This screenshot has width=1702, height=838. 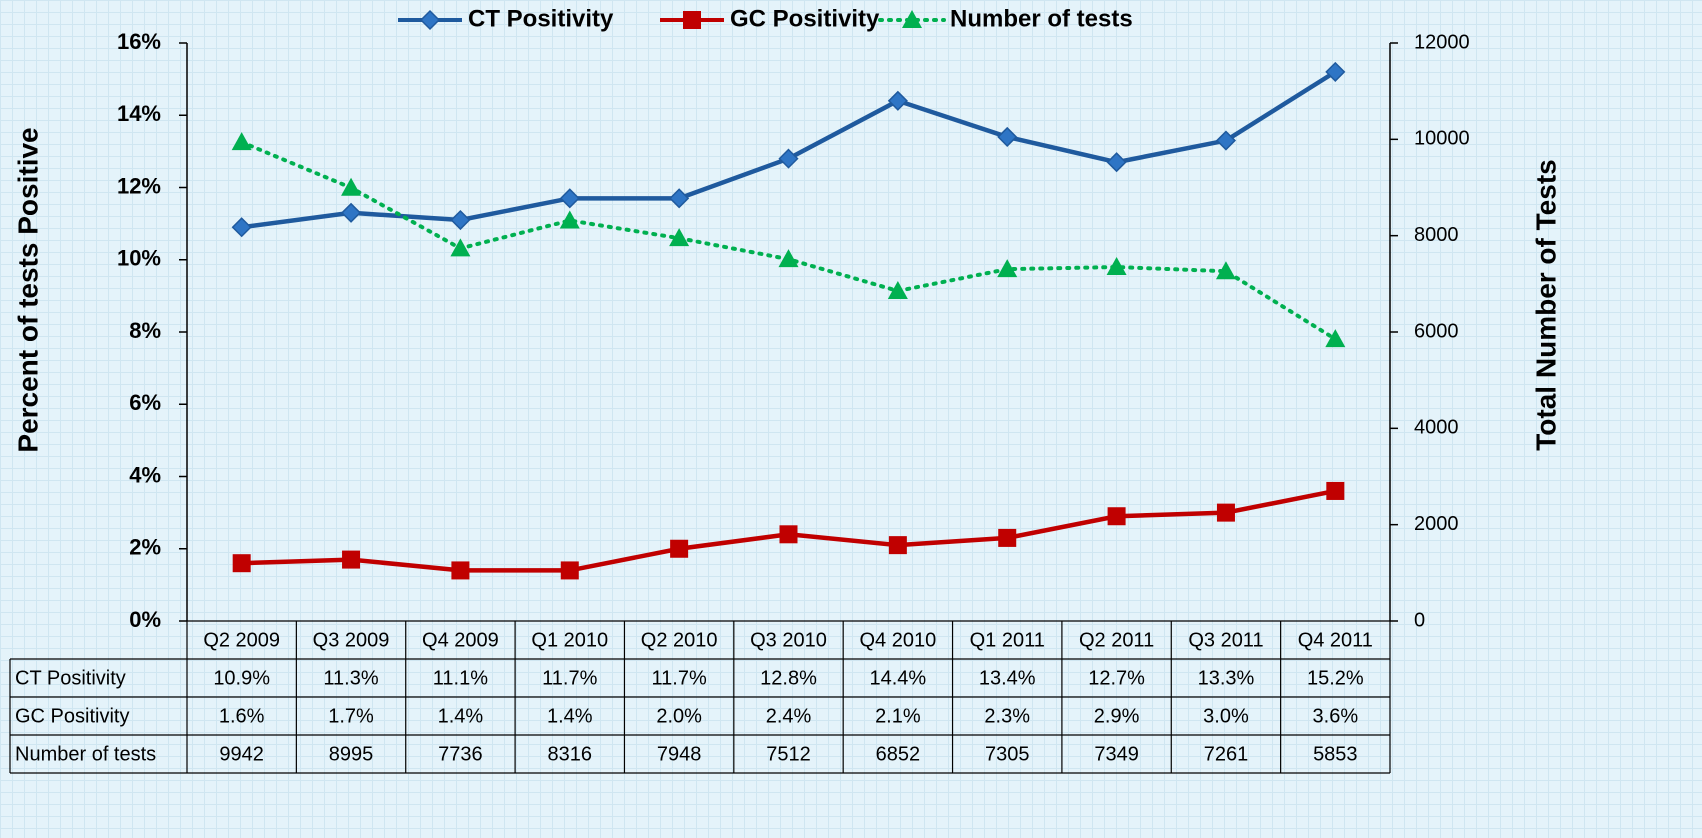 I want to click on x-tick-label: Q3 2011, so click(x=1225, y=640).